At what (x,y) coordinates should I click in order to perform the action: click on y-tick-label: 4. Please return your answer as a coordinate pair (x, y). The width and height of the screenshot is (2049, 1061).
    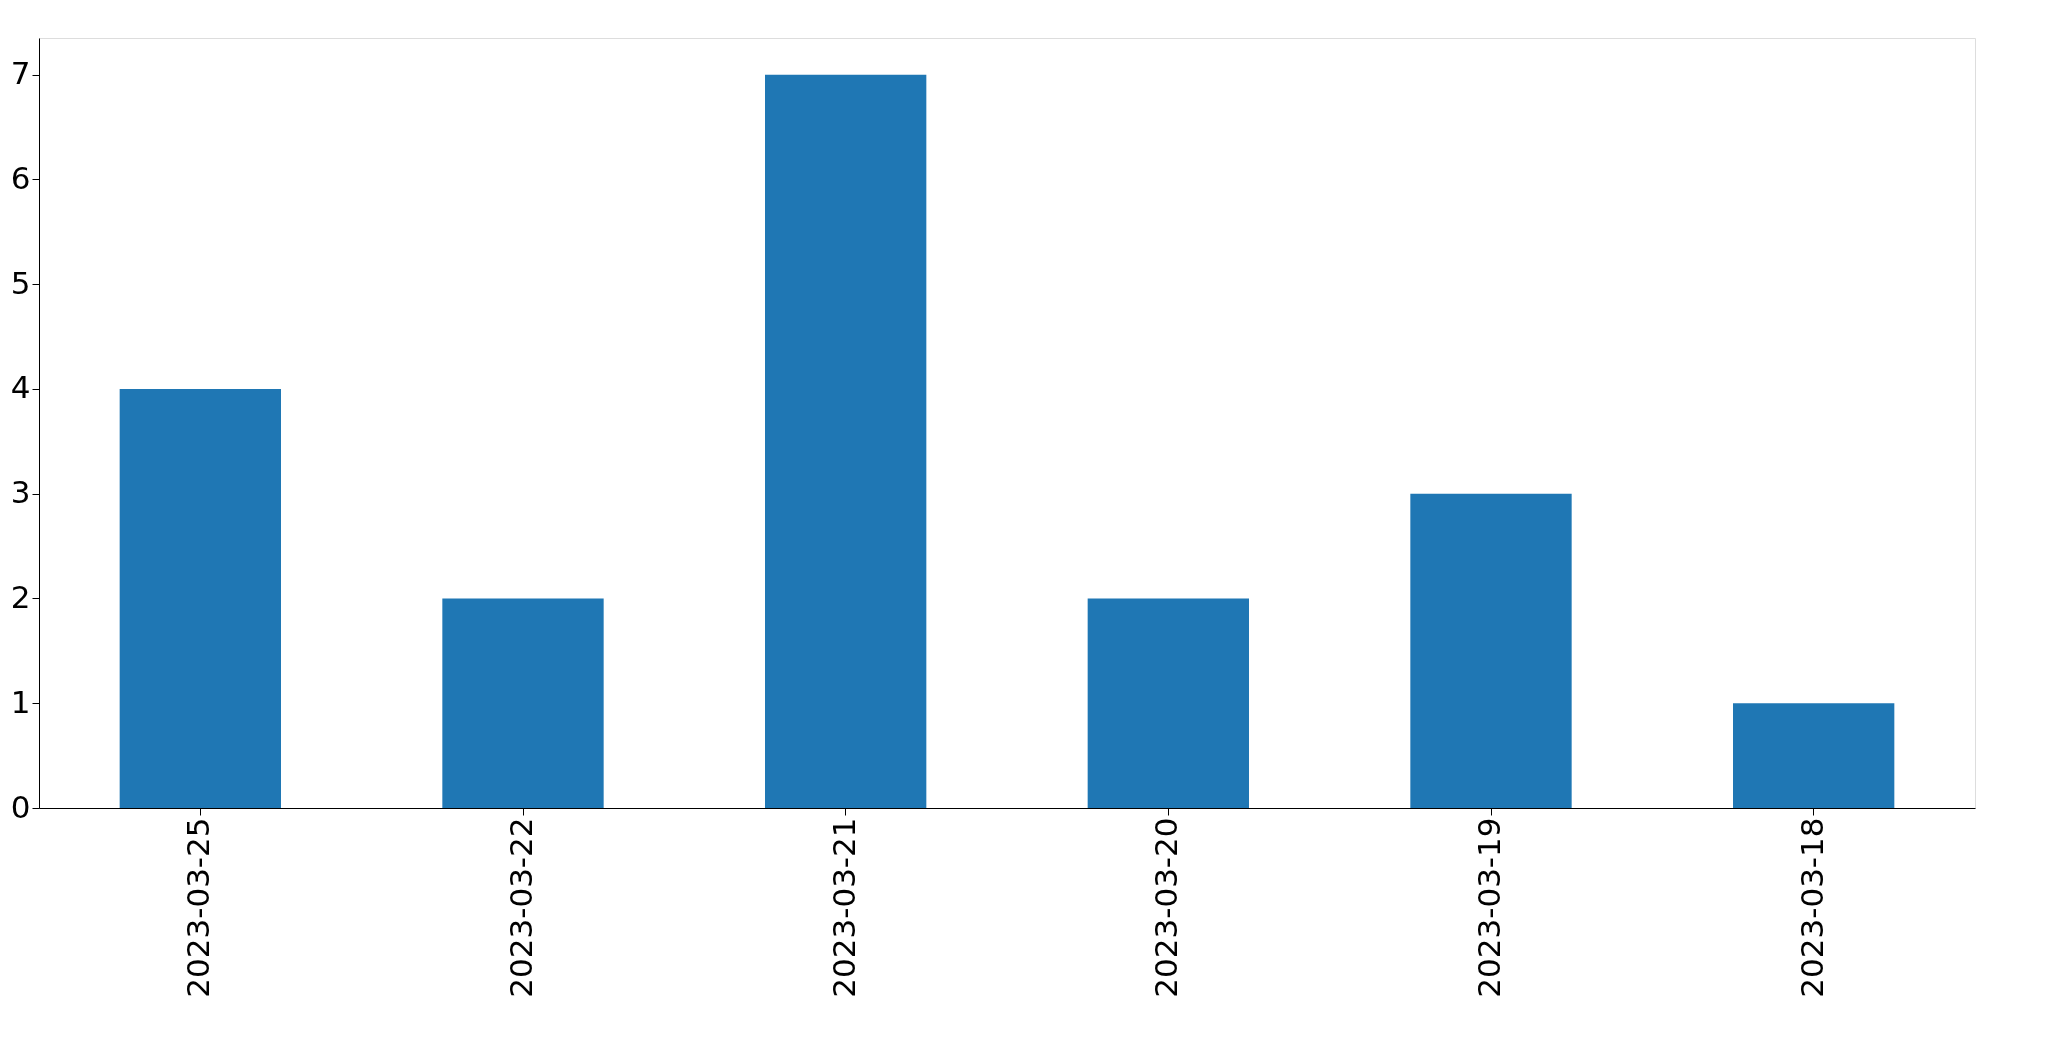
    Looking at the image, I should click on (20, 387).